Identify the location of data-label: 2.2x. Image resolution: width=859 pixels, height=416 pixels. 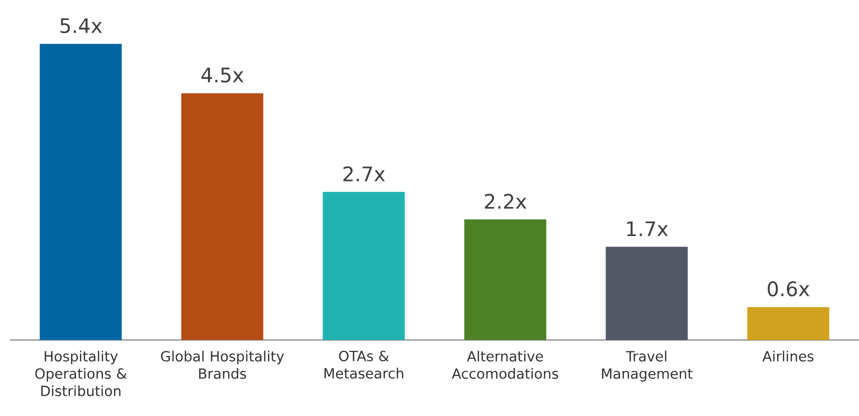
(505, 201).